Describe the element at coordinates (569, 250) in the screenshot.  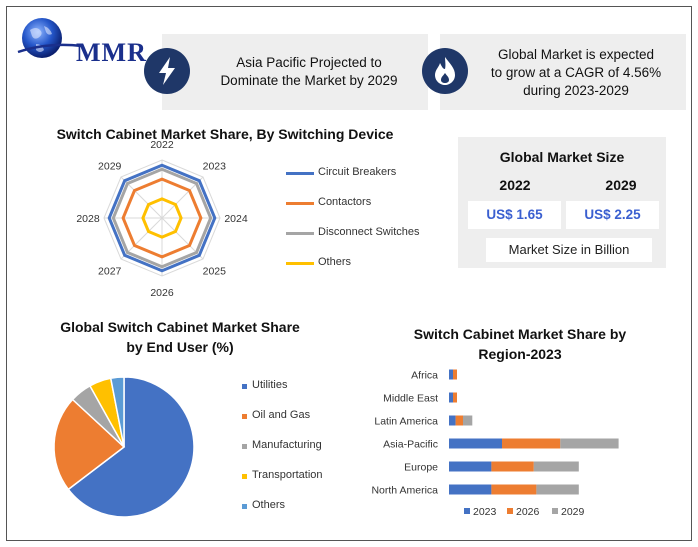
I see `market-size-note: Market Size in Billion` at that location.